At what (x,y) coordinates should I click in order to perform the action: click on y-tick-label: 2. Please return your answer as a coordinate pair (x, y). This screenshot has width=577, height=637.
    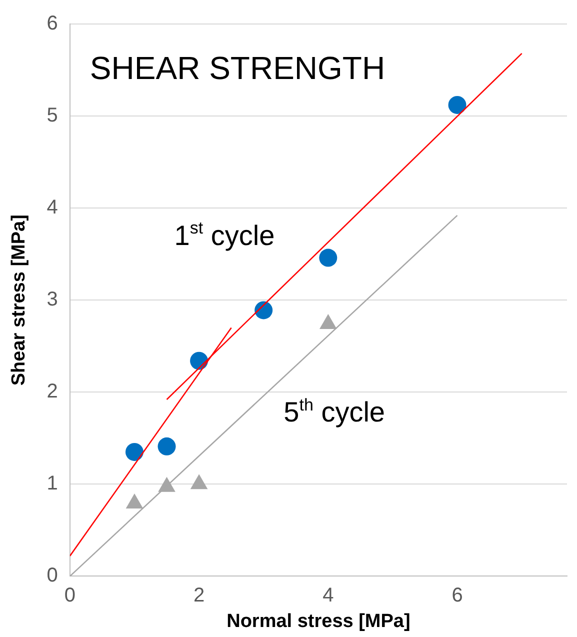
    Looking at the image, I should click on (52, 391).